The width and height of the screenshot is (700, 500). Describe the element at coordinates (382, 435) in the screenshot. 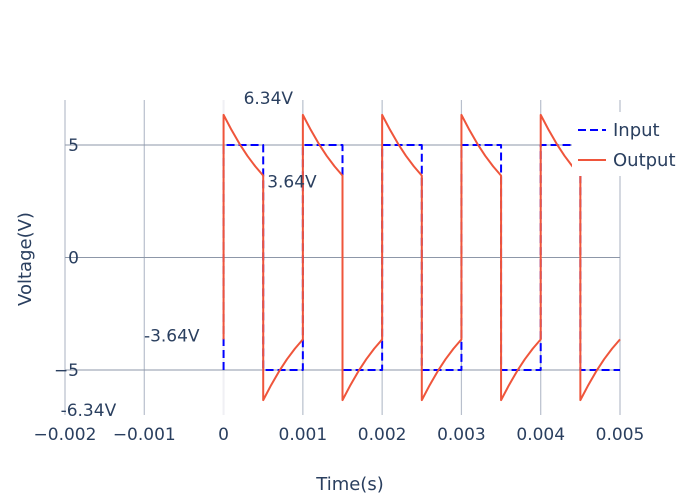

I see `x-tick-label-4: 0.002` at that location.